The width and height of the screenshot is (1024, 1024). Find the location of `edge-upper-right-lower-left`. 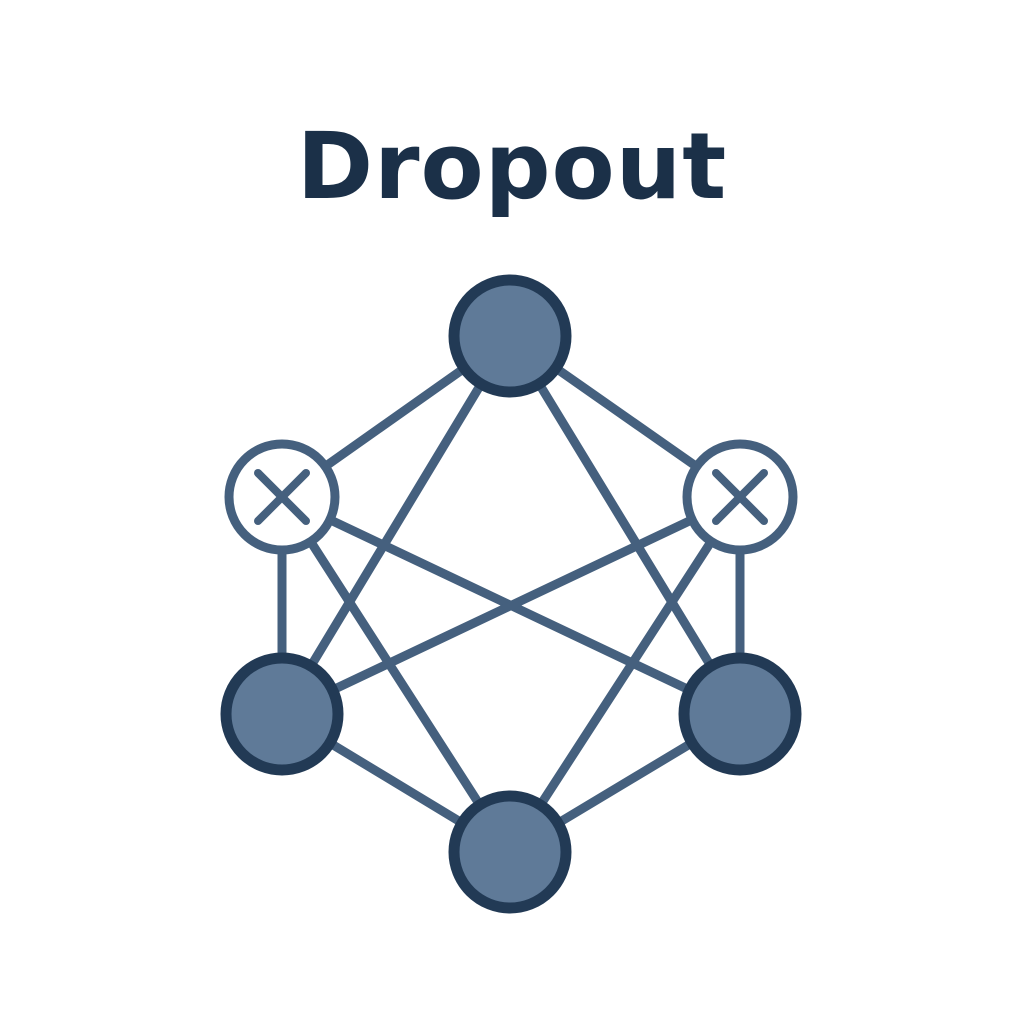

edge-upper-right-lower-left is located at coordinates (511, 605).